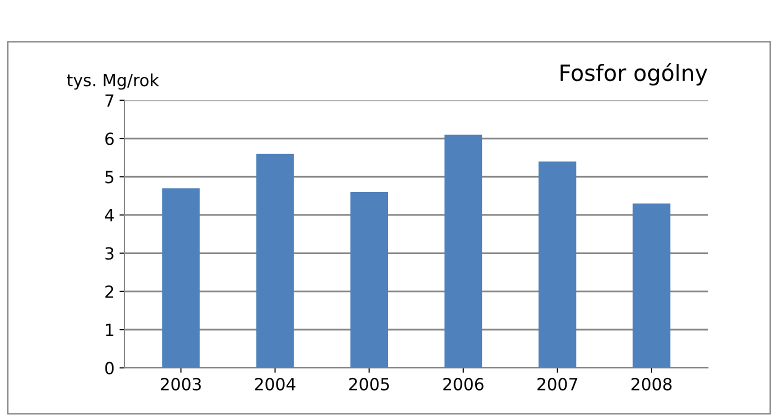 This screenshot has height=418, width=778. Describe the element at coordinates (634, 74) in the screenshot. I see `chart-title: Fosfor ogólny` at that location.